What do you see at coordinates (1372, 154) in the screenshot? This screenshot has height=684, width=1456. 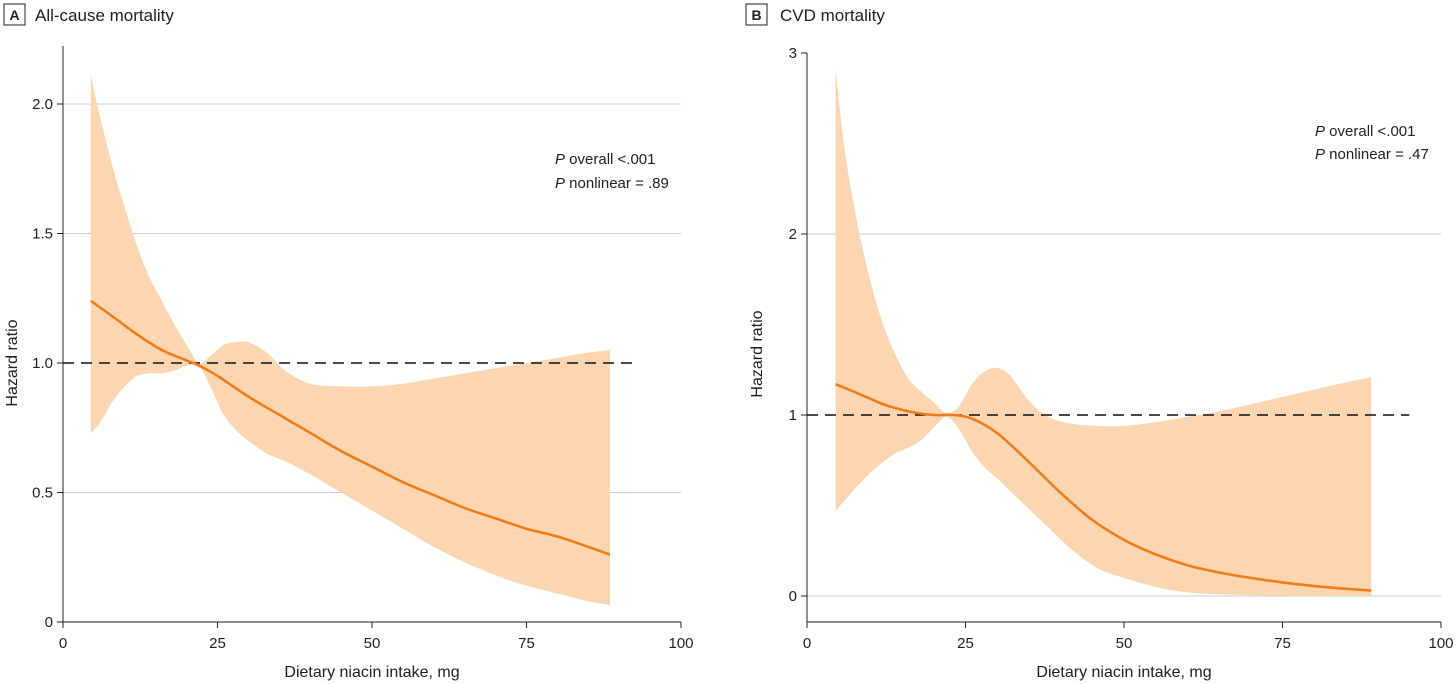 I see `p-value-annotation: P nonlinear = .47` at bounding box center [1372, 154].